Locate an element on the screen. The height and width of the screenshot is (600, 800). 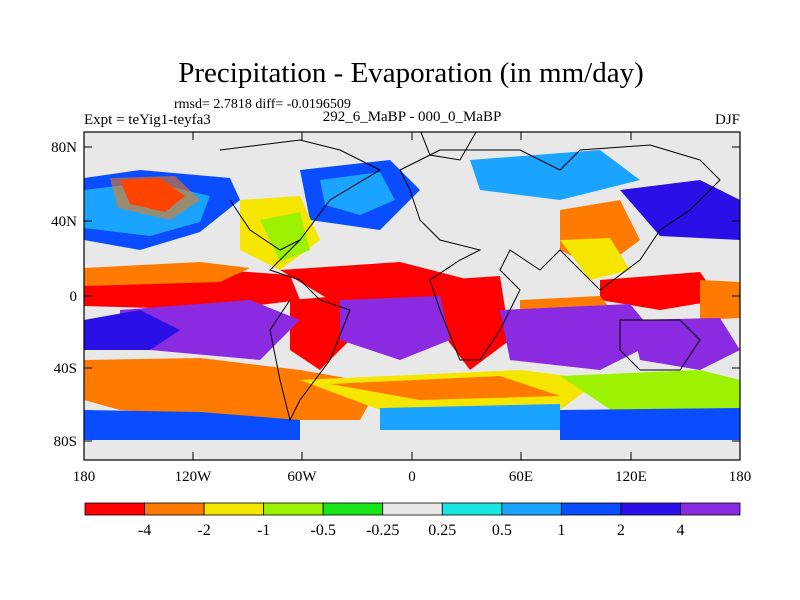
field-northpac-green is located at coordinates (285, 237).